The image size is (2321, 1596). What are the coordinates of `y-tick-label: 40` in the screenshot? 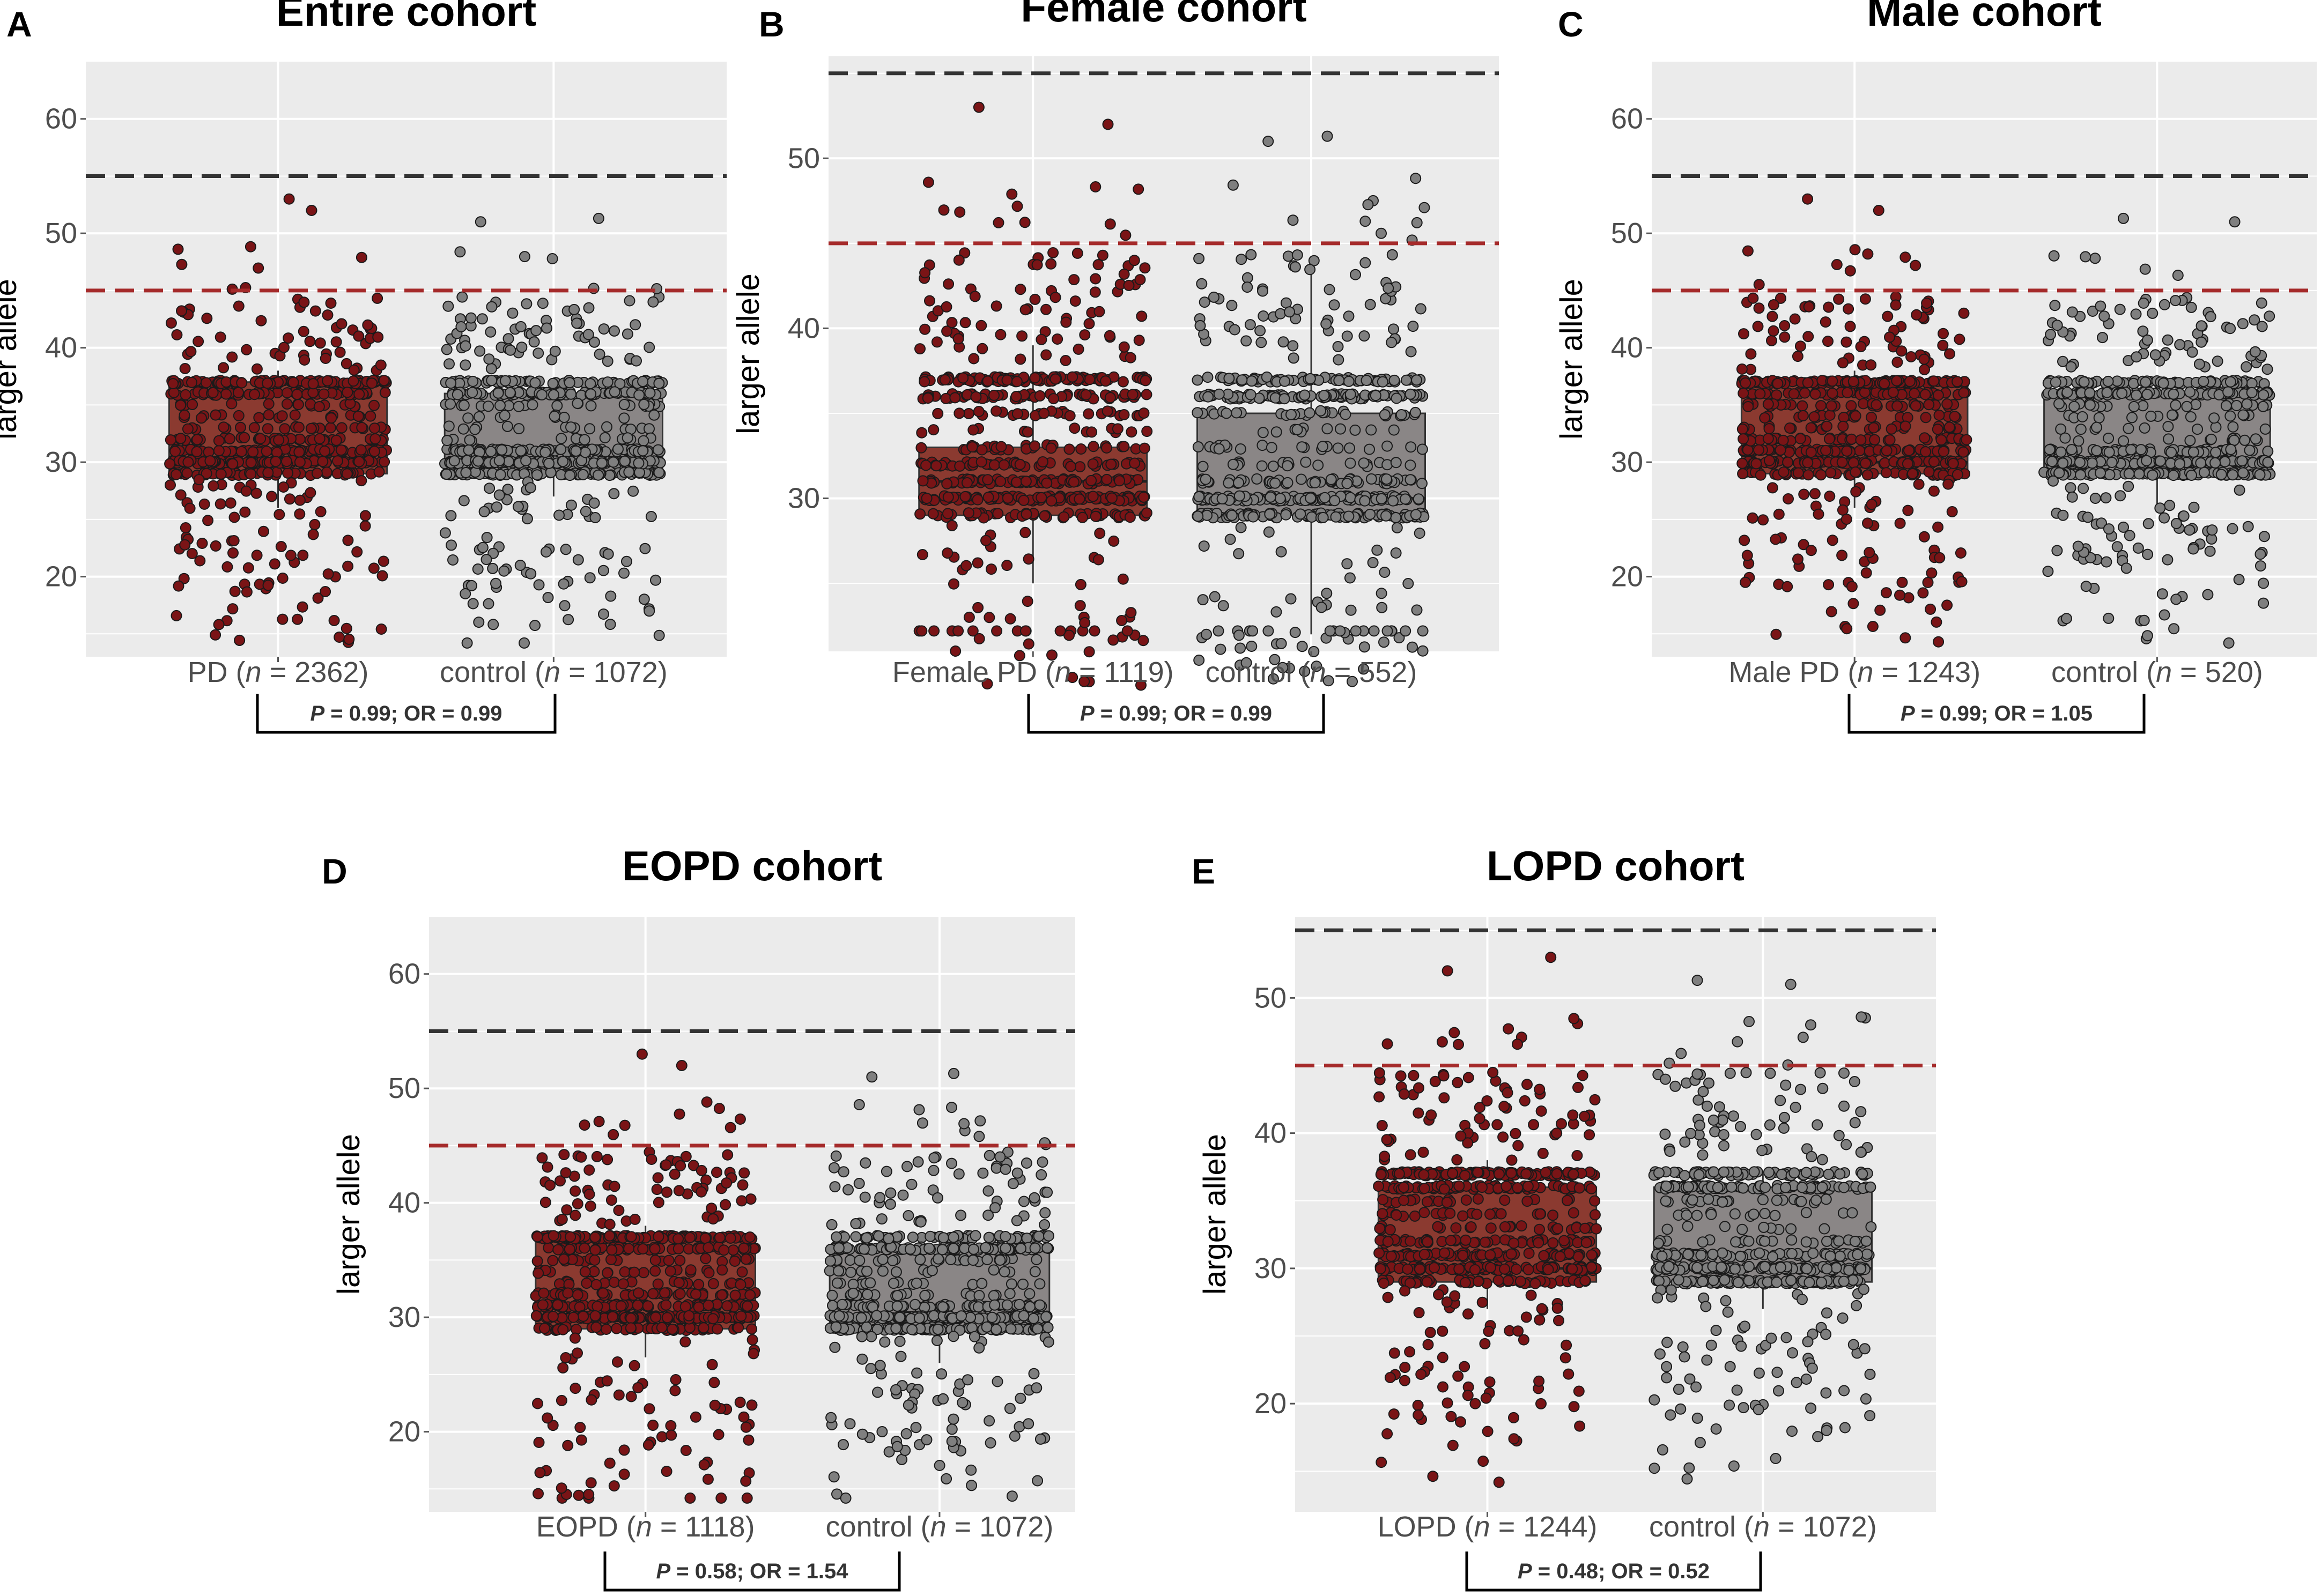 It's located at (404, 1203).